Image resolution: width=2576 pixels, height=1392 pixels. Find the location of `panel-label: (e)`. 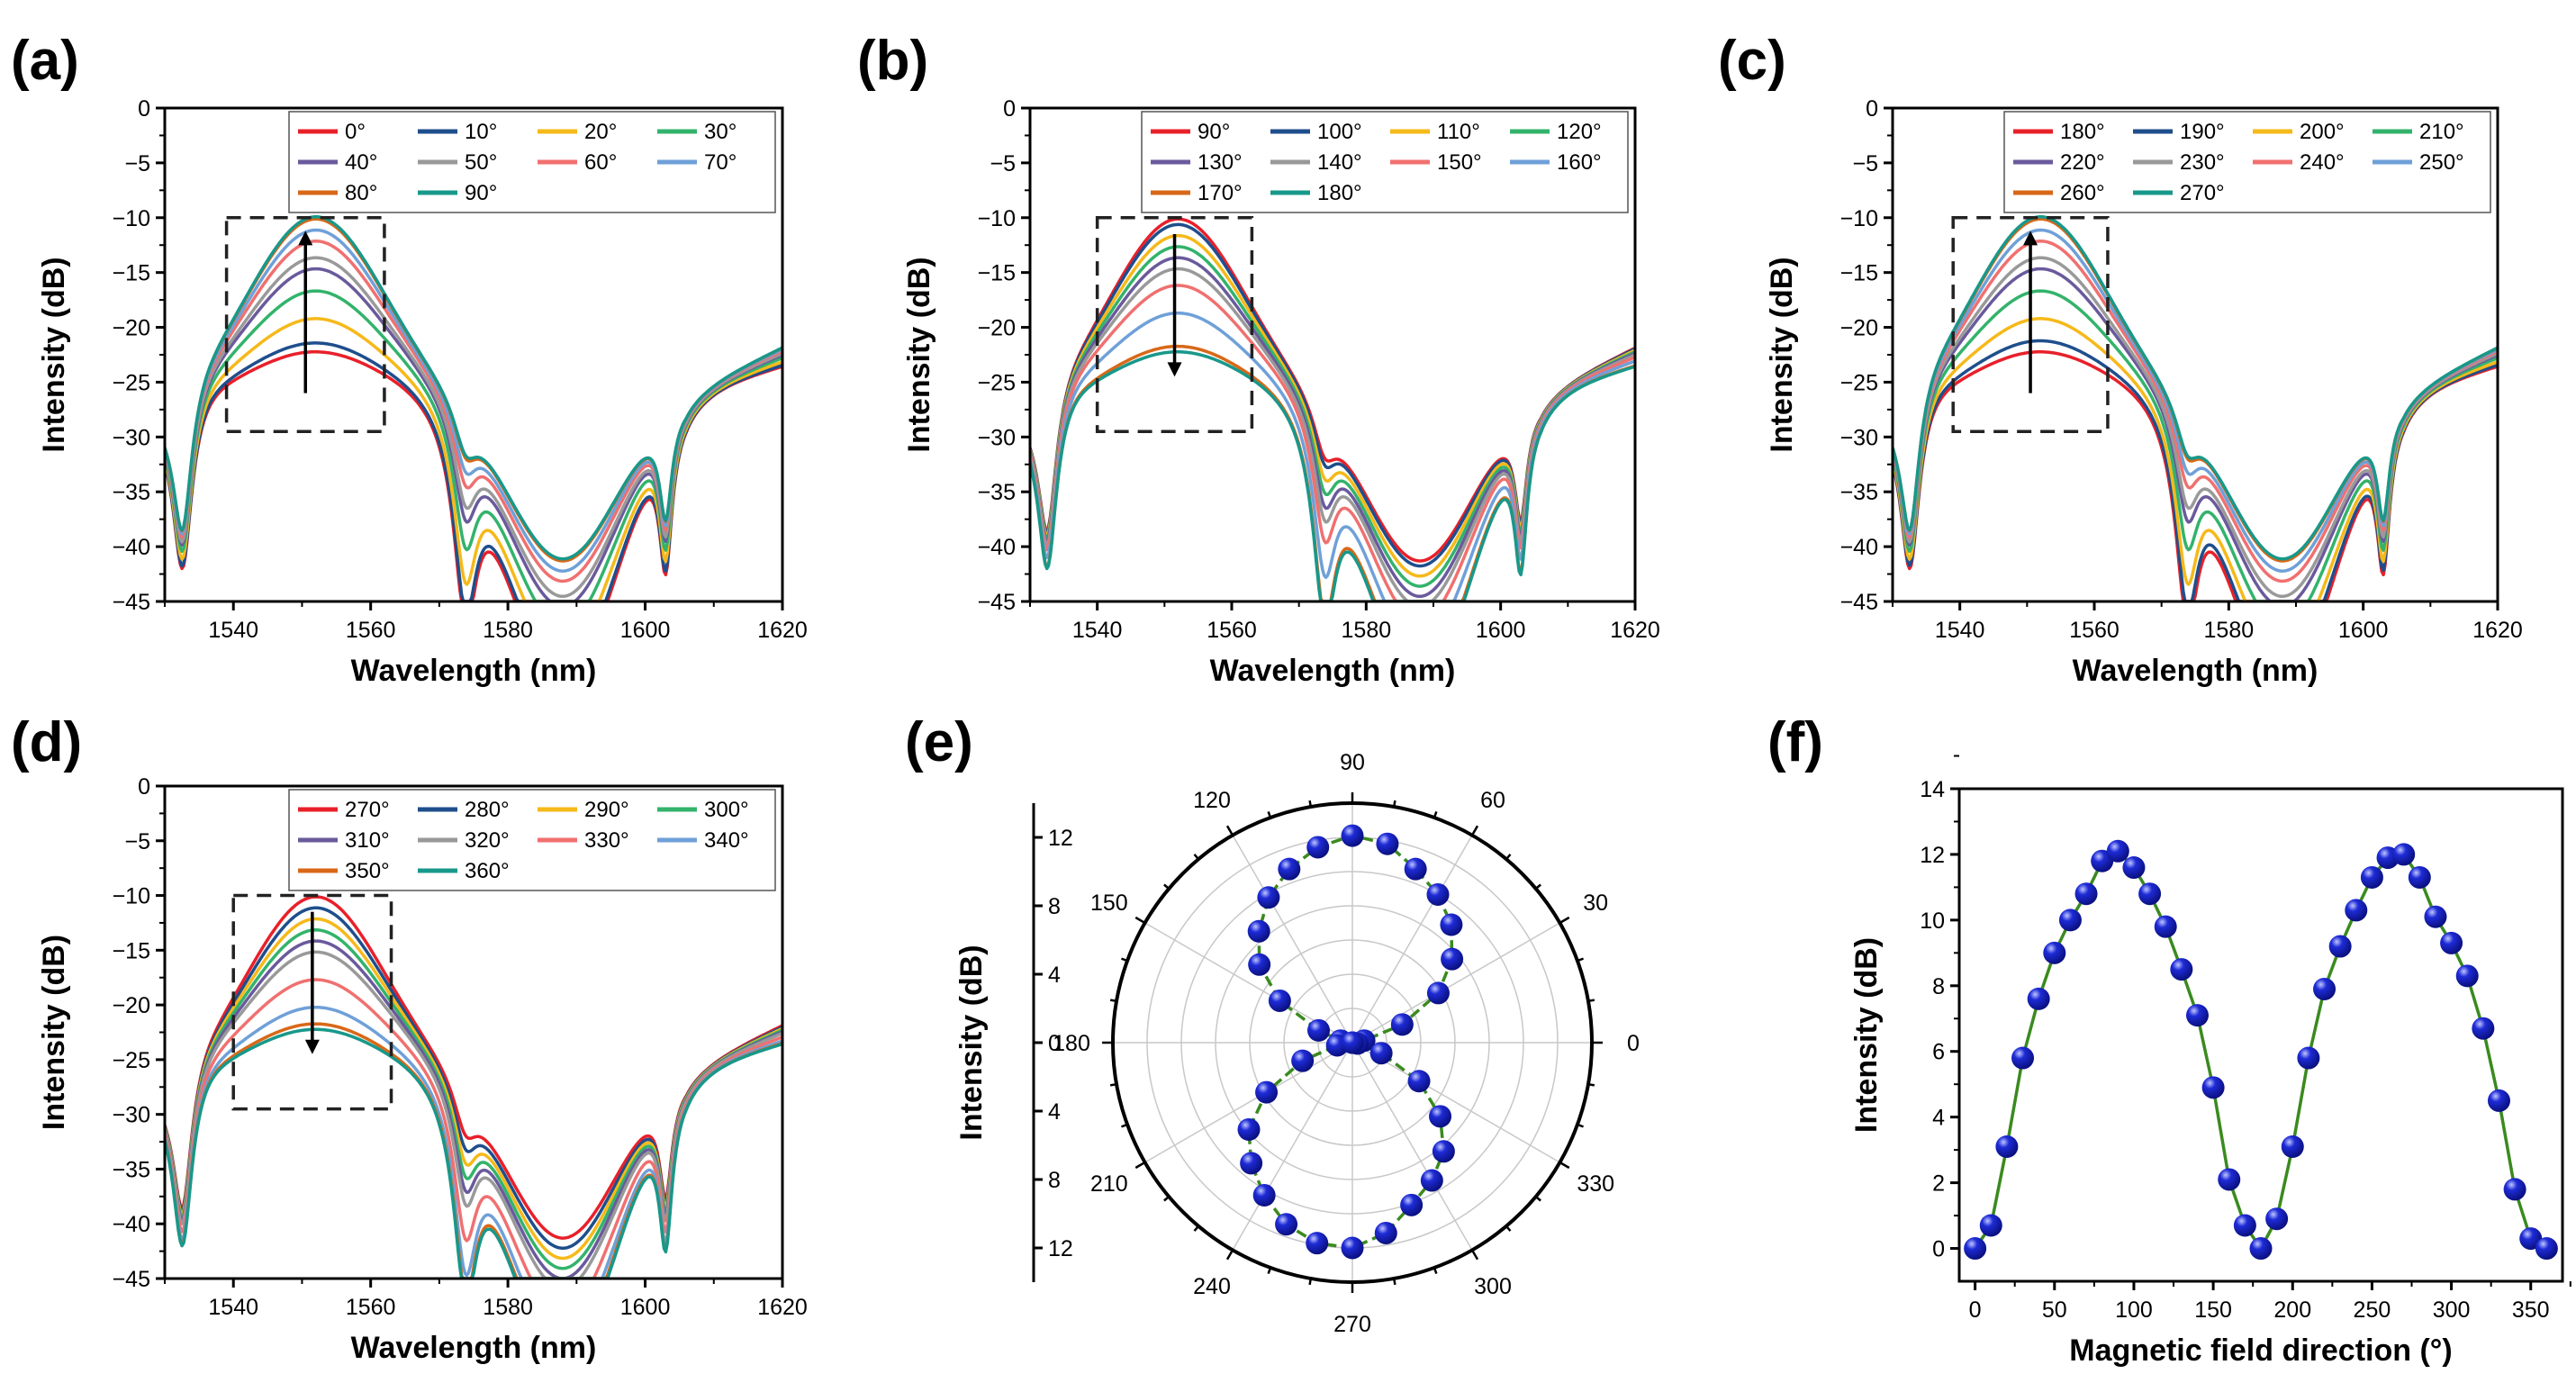

panel-label: (e) is located at coordinates (939, 742).